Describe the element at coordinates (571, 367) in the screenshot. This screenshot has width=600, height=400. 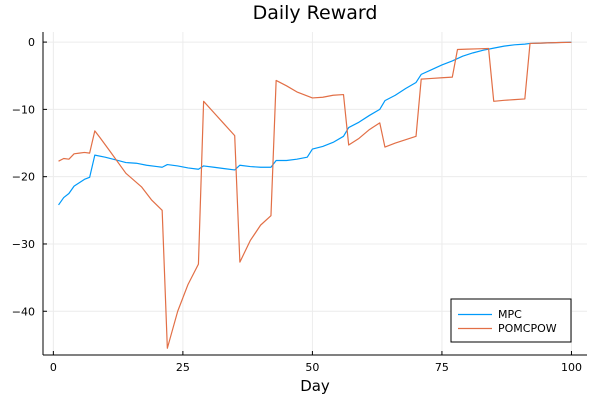
I see `x-tick-label: 100` at that location.